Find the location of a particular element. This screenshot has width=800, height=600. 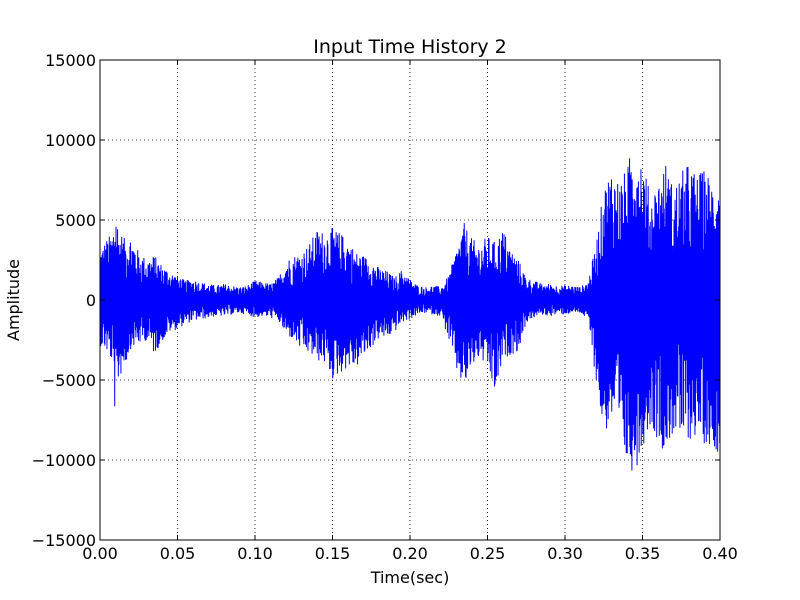

y-tick-label: 10000 is located at coordinates (70, 140).